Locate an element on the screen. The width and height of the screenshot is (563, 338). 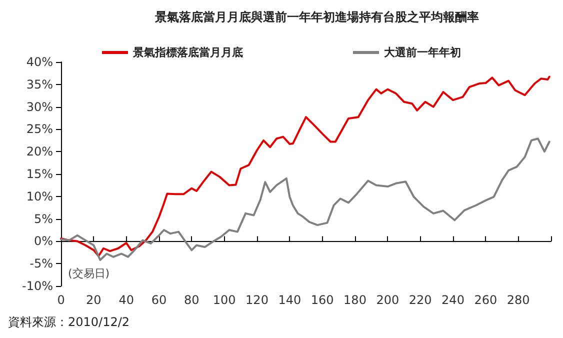
x-tick-label: 120 is located at coordinates (257, 300).